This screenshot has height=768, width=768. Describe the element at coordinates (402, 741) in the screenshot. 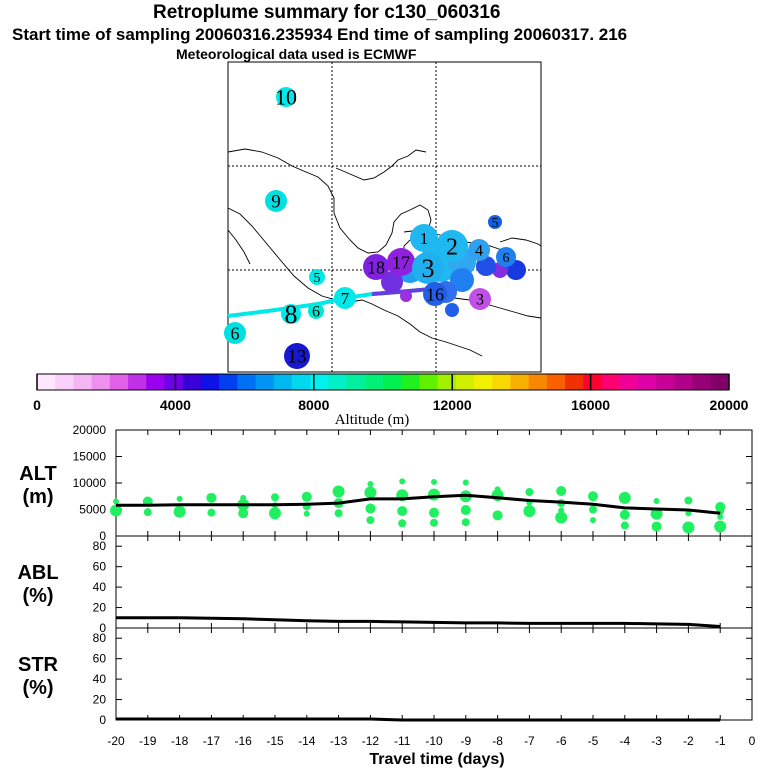

I see `x-tick-label: -11` at that location.